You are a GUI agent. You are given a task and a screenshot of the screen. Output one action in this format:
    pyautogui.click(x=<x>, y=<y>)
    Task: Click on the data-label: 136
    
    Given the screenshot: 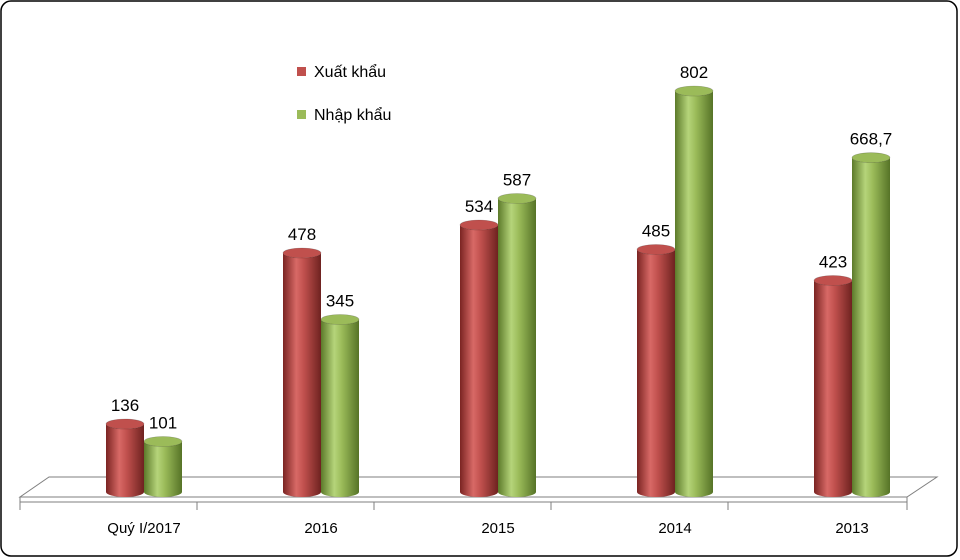 What is the action you would take?
    pyautogui.click(x=125, y=405)
    